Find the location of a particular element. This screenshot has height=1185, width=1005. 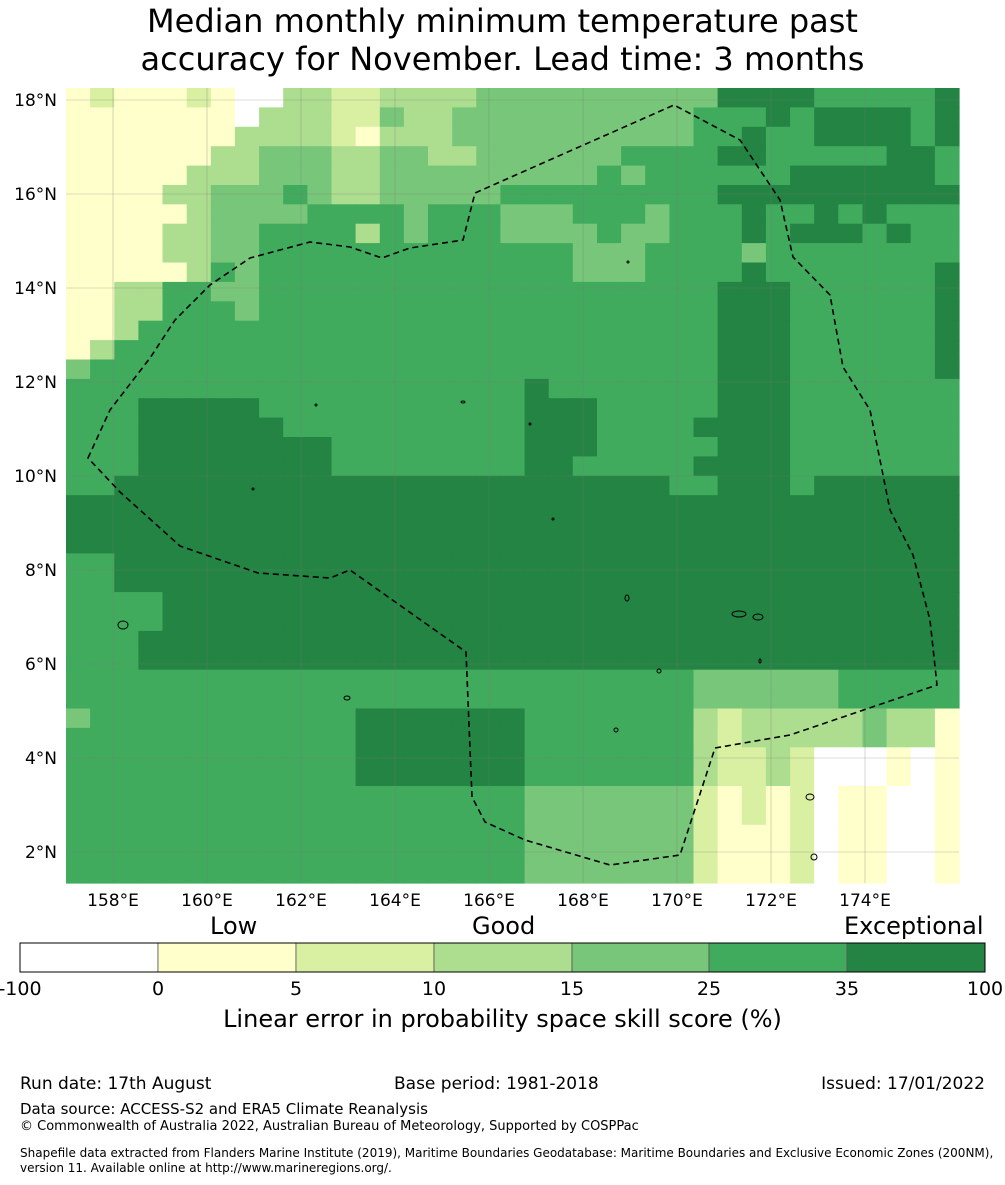

latitude-tick-label: 10°N is located at coordinates (35, 477).